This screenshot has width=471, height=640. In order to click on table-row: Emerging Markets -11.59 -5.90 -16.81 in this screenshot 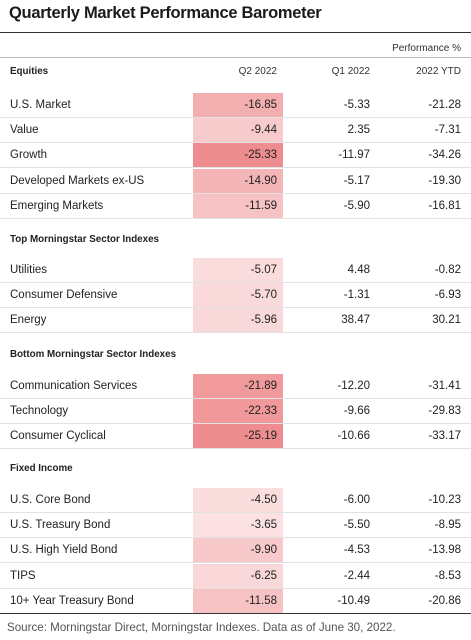, I will do `click(235, 206)`.